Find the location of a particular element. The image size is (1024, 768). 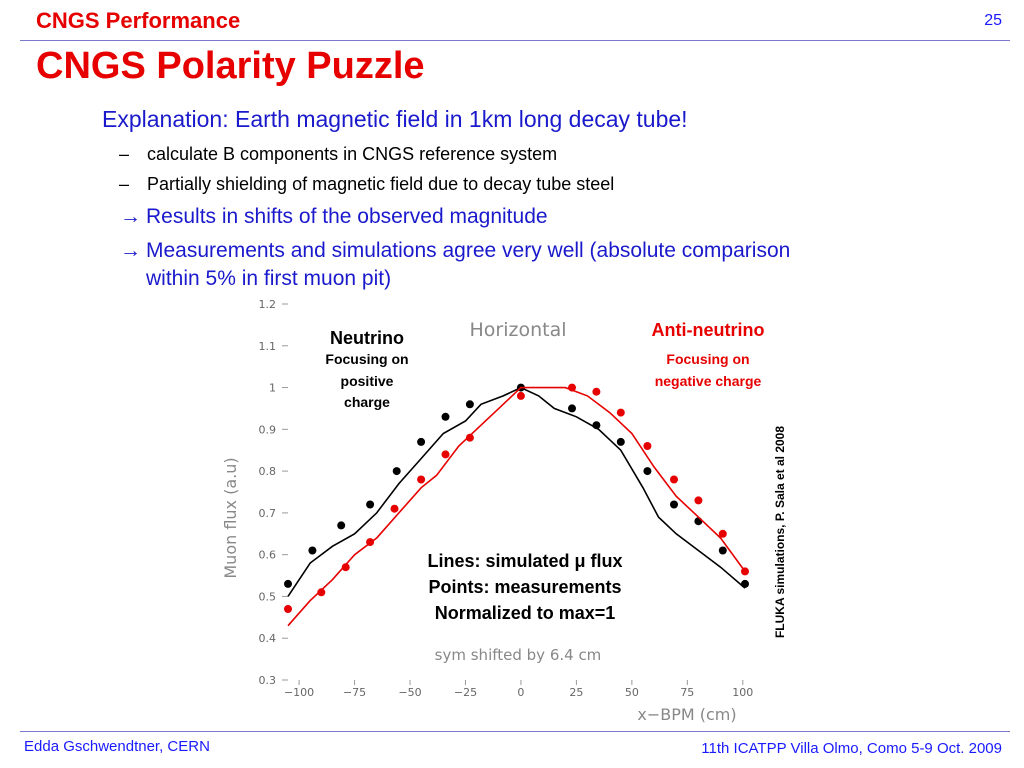

neutrino-label-line: positive is located at coordinates (367, 381).